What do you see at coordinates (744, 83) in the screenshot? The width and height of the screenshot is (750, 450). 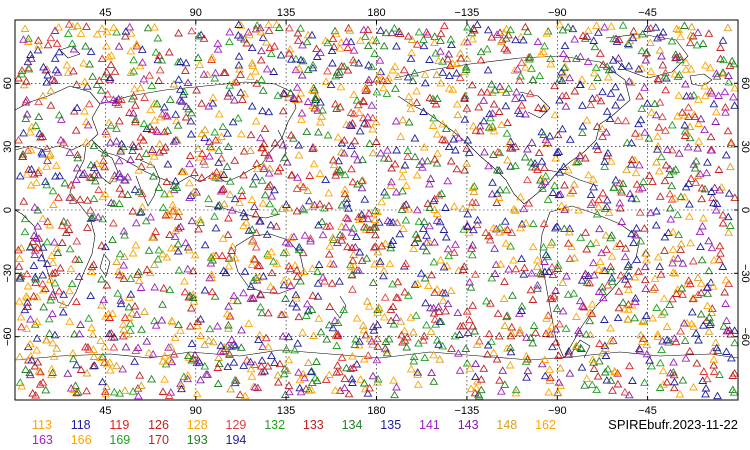 I see `lat-label-right: 60` at bounding box center [744, 83].